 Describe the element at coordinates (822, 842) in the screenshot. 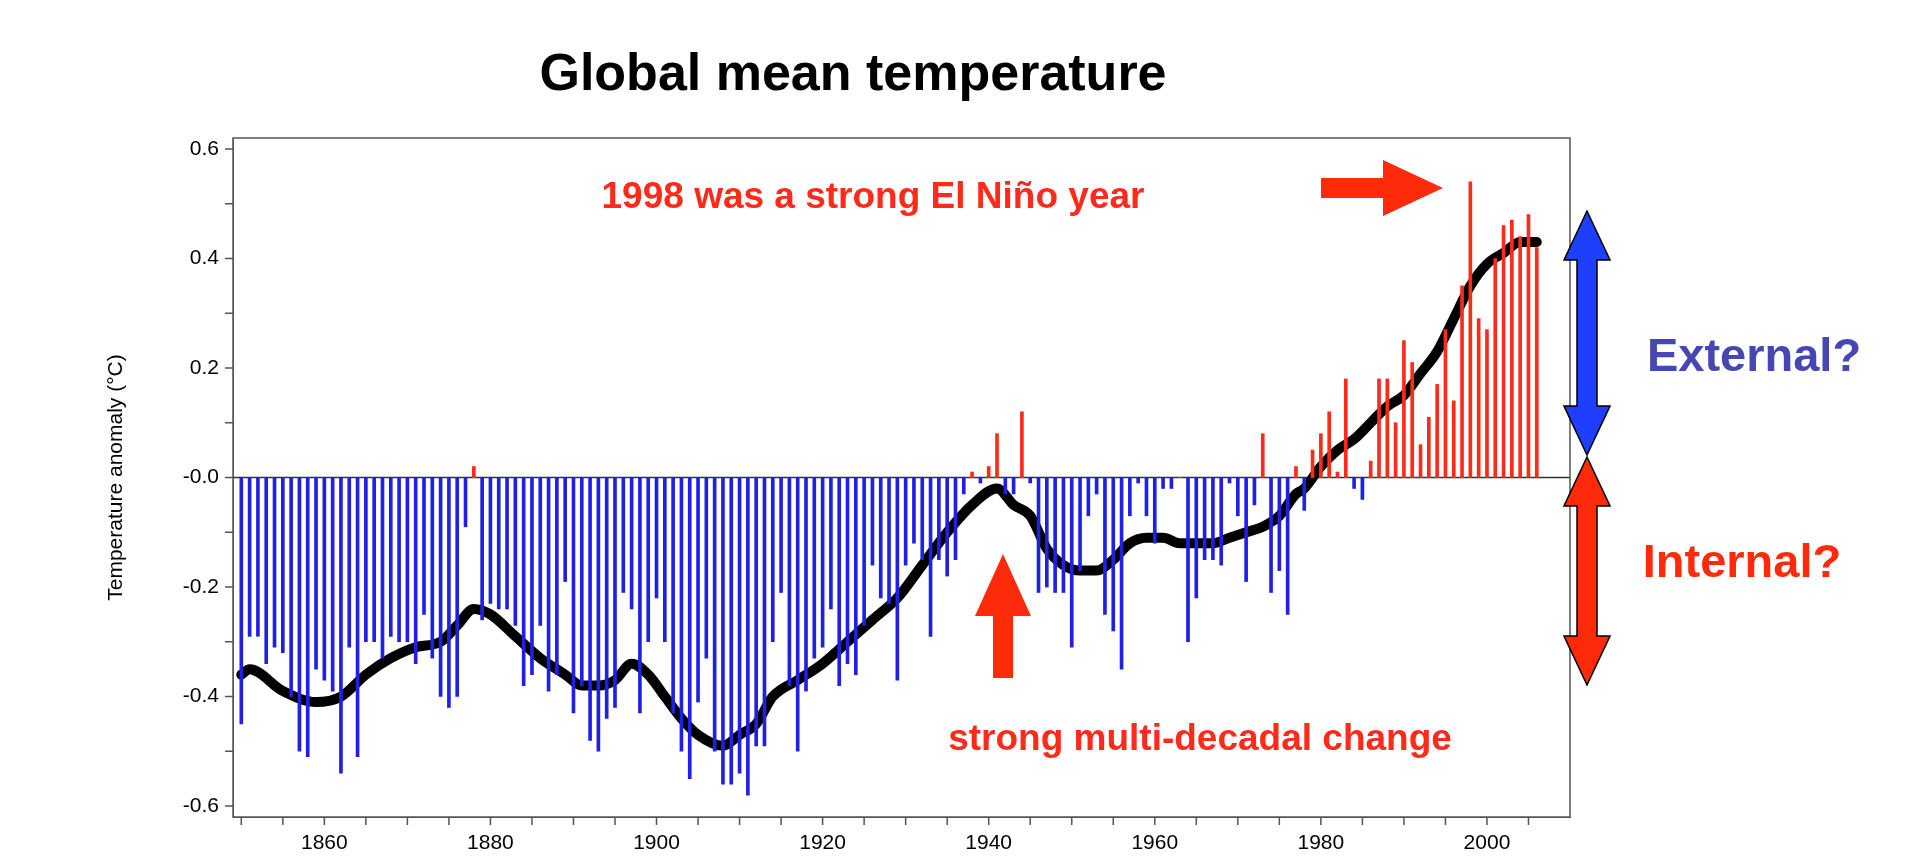

I see `x-tick-label: 1920` at that location.